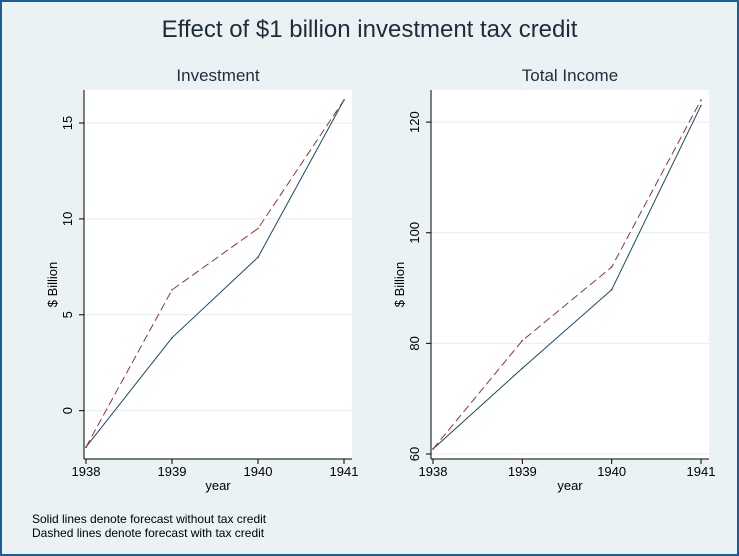 The width and height of the screenshot is (739, 556). Describe the element at coordinates (399, 285) in the screenshot. I see `total-income-y-axis-label: $ Billion` at that location.